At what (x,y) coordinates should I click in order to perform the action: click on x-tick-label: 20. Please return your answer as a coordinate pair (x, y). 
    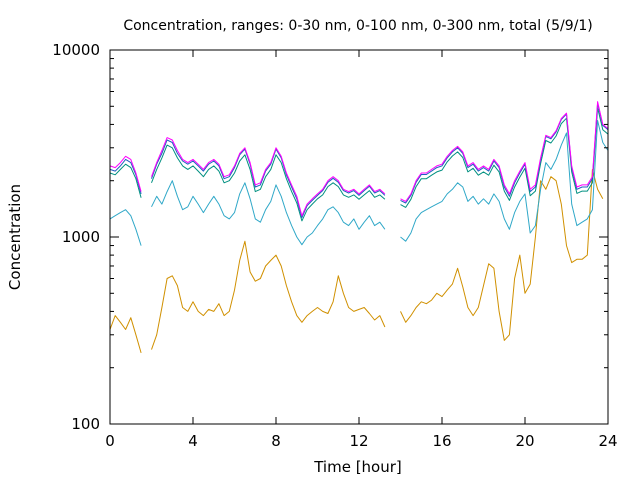
    Looking at the image, I should click on (524, 441).